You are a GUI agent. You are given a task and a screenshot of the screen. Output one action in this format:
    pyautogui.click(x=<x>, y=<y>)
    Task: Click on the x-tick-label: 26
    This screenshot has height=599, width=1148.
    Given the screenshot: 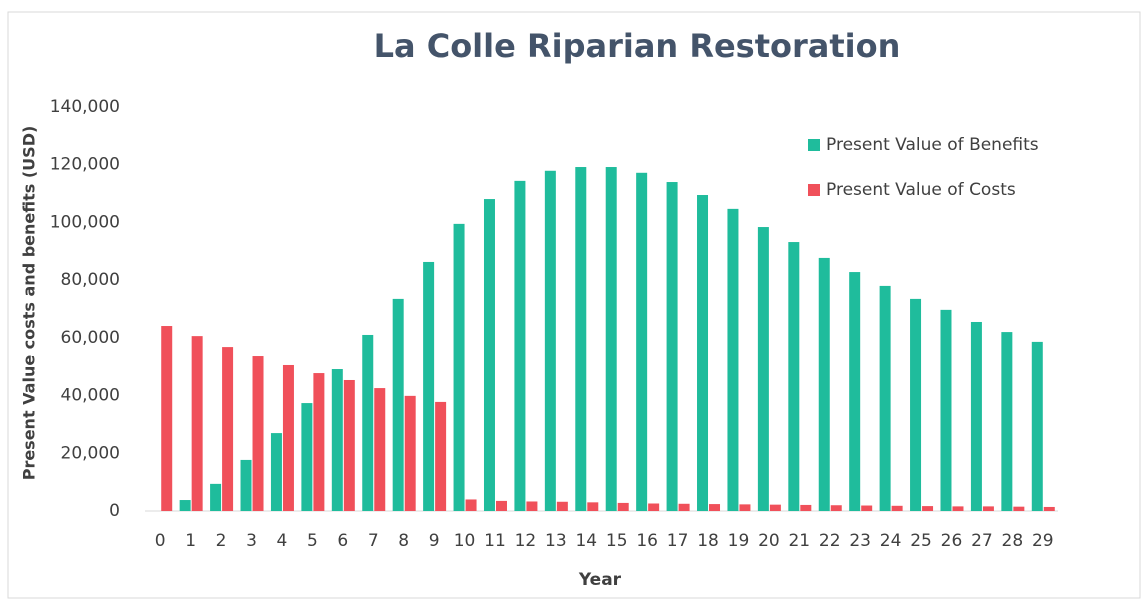 What is the action you would take?
    pyautogui.click(x=952, y=541)
    